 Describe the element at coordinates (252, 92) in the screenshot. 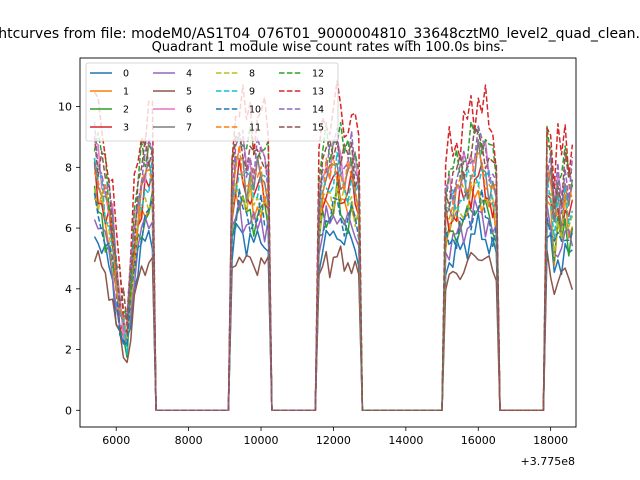

I see `legend-label: 9` at that location.